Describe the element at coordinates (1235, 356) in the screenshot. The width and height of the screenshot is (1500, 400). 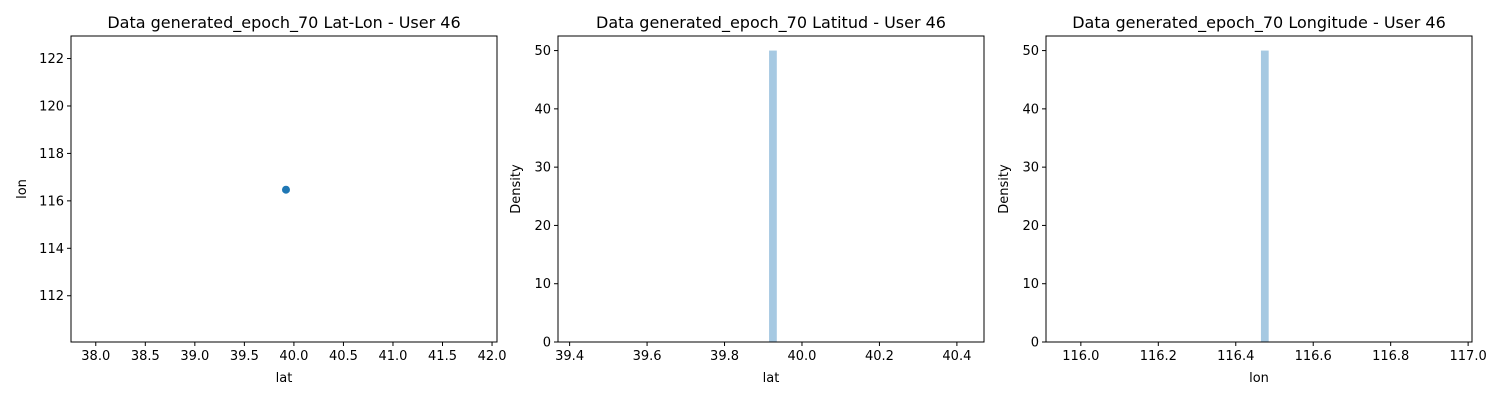
I see `x-tick-label: 116.4` at that location.